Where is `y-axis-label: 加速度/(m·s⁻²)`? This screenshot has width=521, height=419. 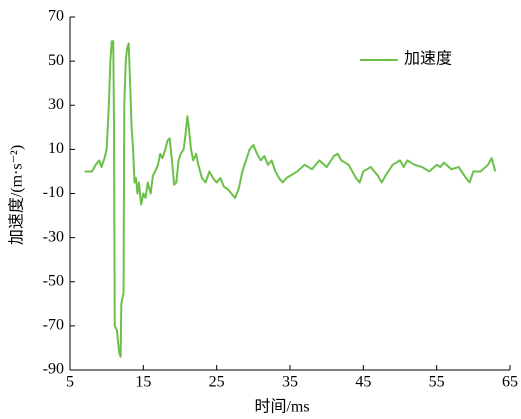 y-axis-label: 加速度/(m·s⁻²) is located at coordinates (17, 195).